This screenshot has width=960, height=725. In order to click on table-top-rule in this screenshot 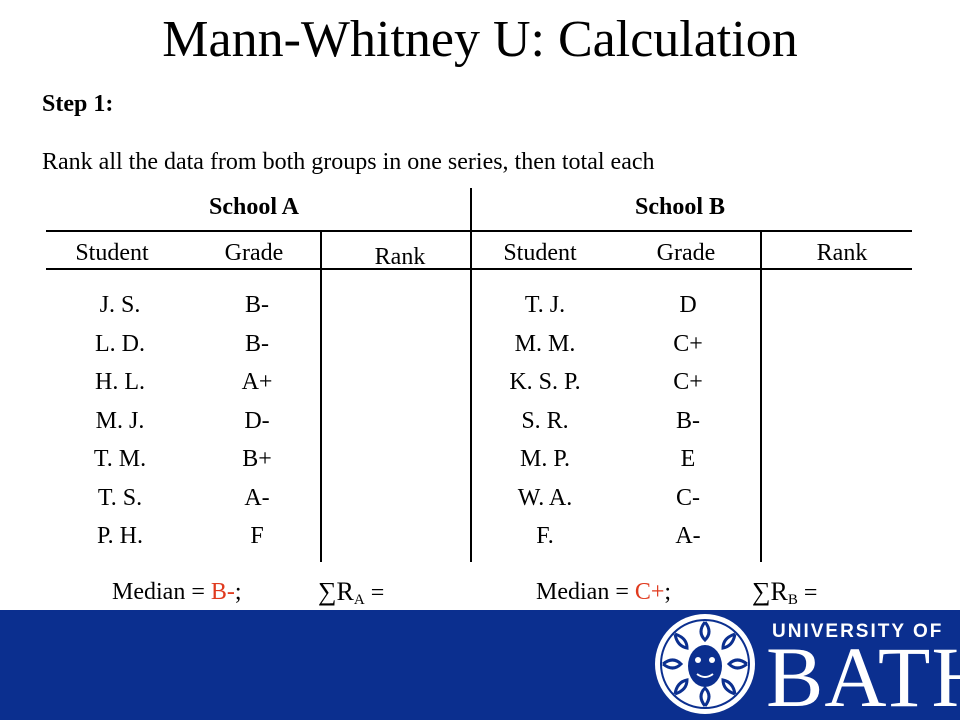, I will do `click(479, 231)`.